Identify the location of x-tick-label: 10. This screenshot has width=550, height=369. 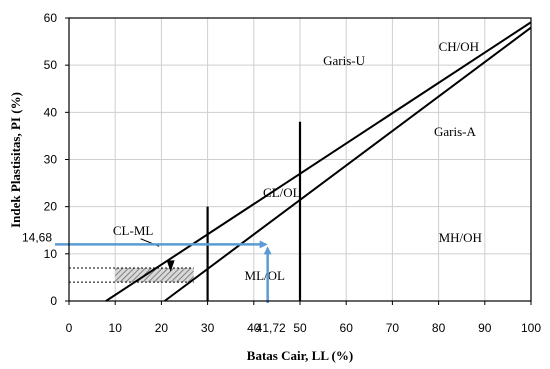
(116, 328).